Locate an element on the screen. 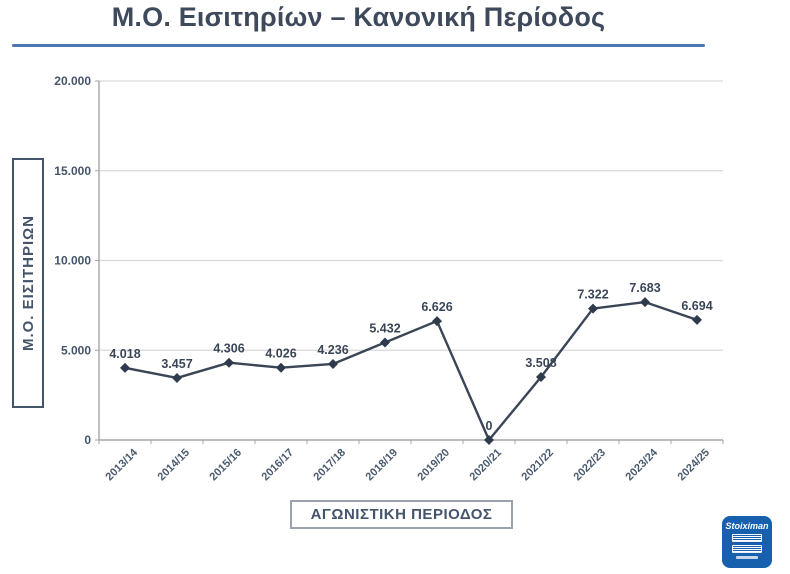 The image size is (790, 574). y-tick-label: 20.000 is located at coordinates (72, 81).